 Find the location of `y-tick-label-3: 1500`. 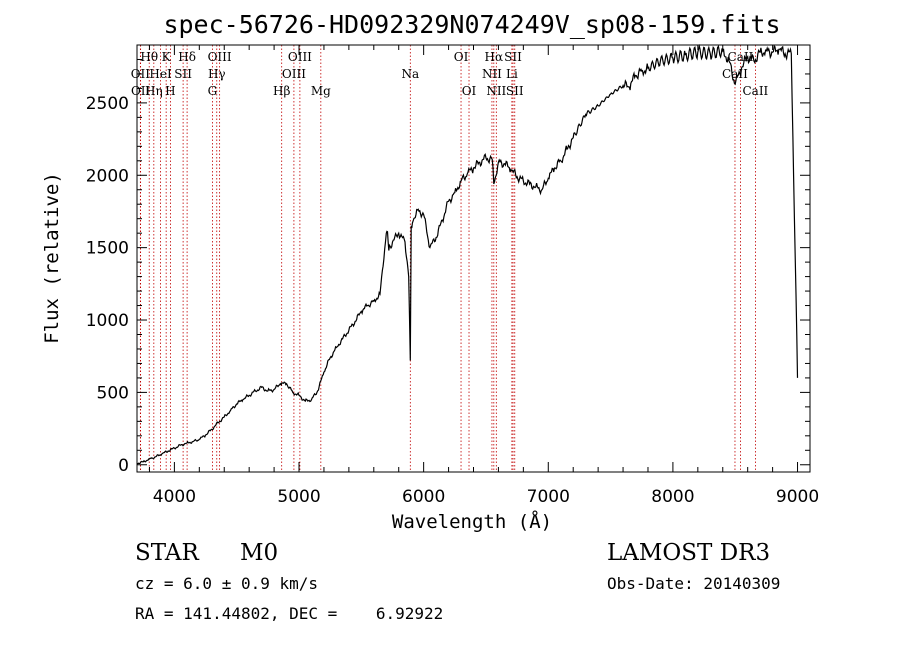

y-tick-label-3: 1500 is located at coordinates (107, 249).